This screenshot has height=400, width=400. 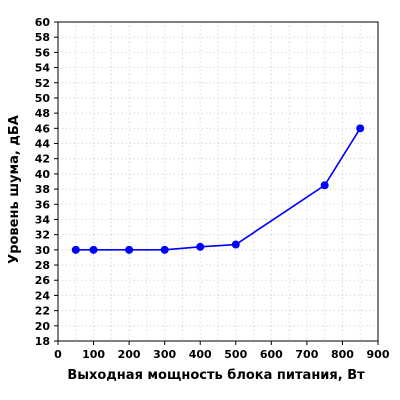 I want to click on y-tick-label: 28, so click(x=42, y=265).